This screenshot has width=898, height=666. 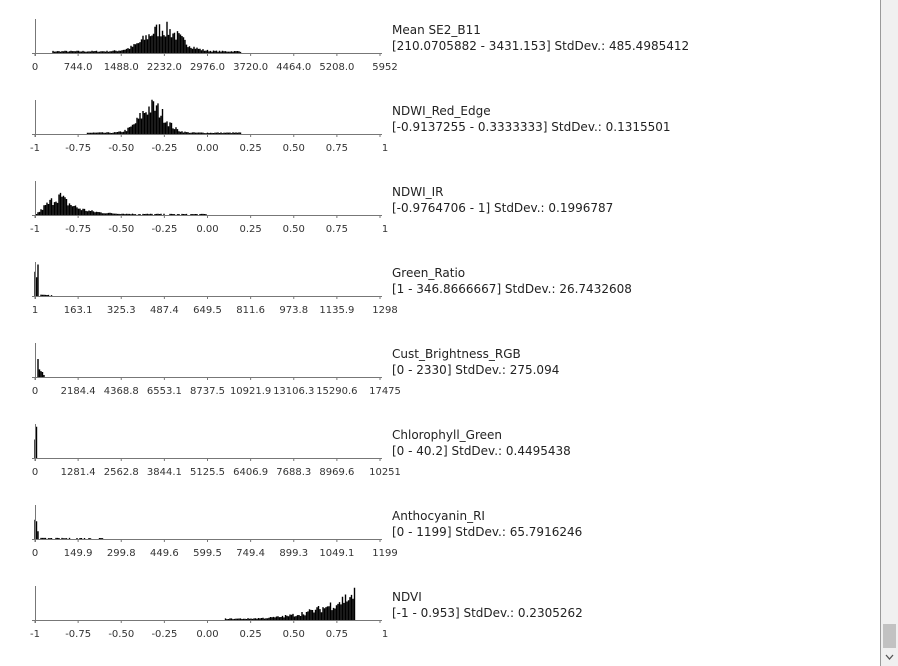 What do you see at coordinates (293, 553) in the screenshot?
I see `tick-label: 899.3` at bounding box center [293, 553].